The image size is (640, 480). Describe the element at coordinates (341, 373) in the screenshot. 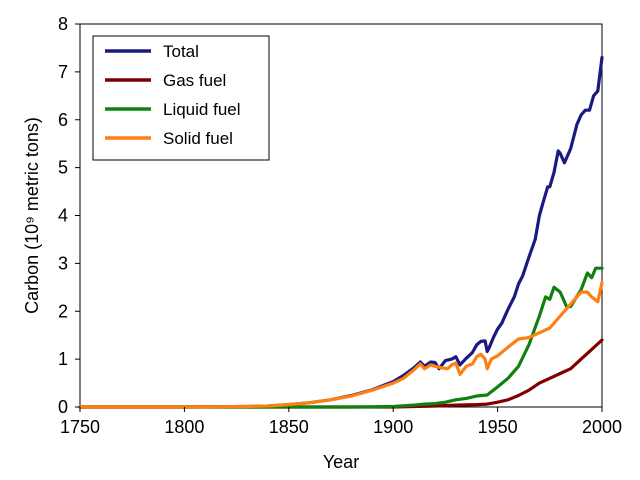

I see `series-line-gas-fuel` at that location.